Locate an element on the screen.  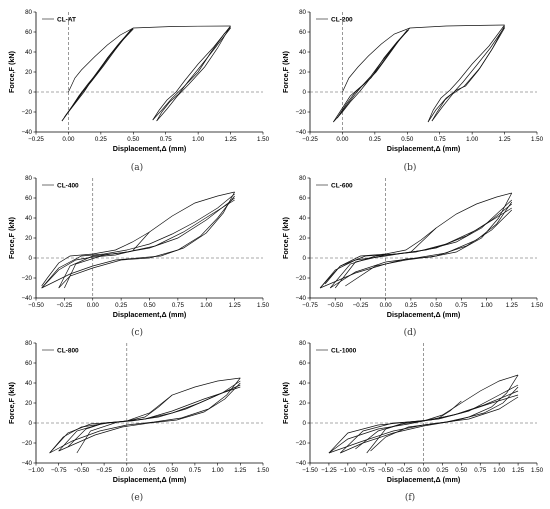
x-tick-label: −1.00 is located at coordinates (36, 470).